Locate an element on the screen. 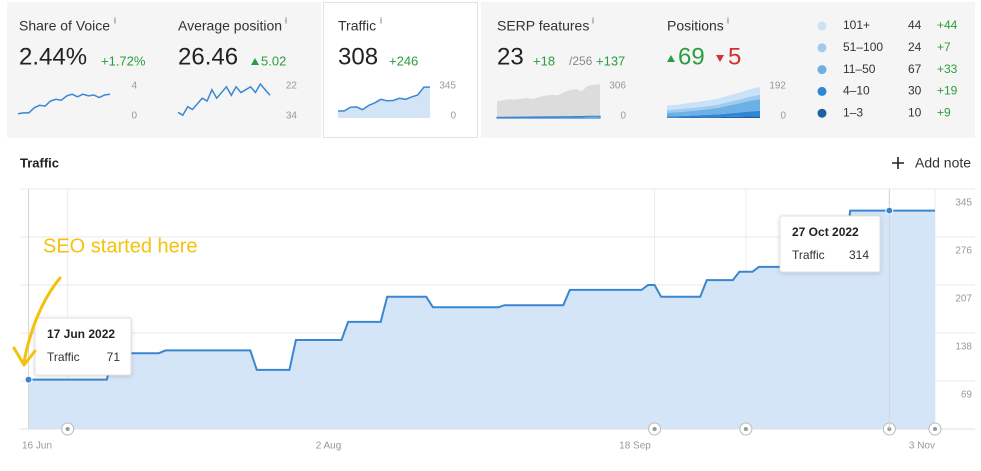 The height and width of the screenshot is (471, 981). tooltip-value: 71 is located at coordinates (114, 357).